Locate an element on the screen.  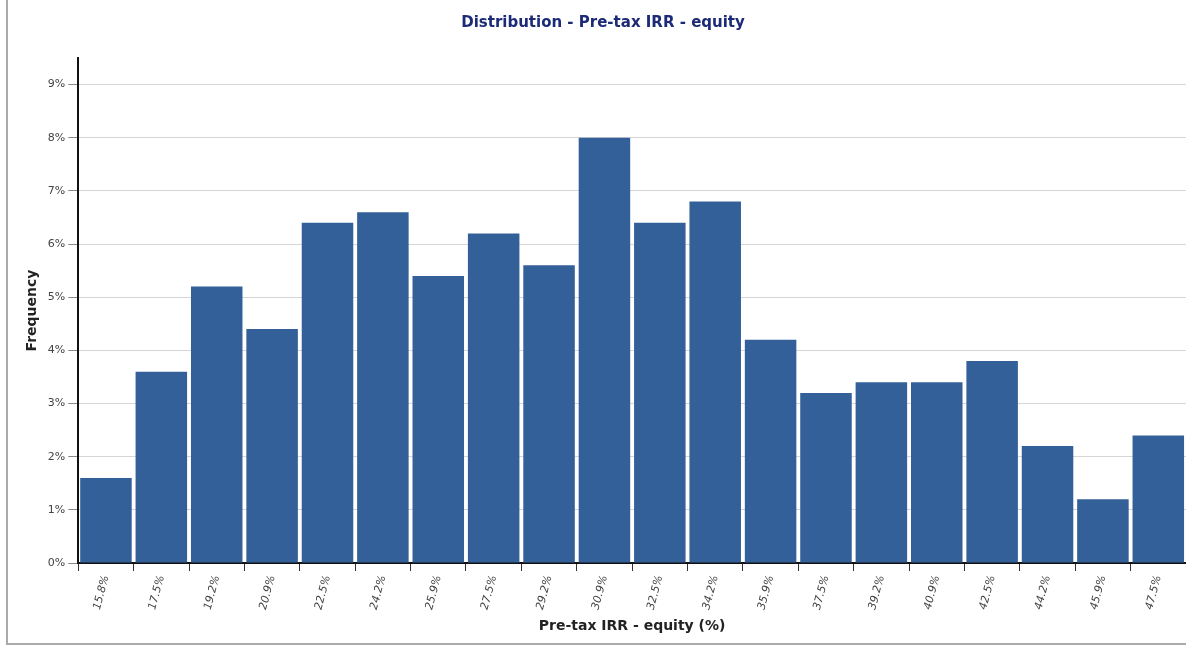
x-tick-label: 35.9% is located at coordinates (765, 592).